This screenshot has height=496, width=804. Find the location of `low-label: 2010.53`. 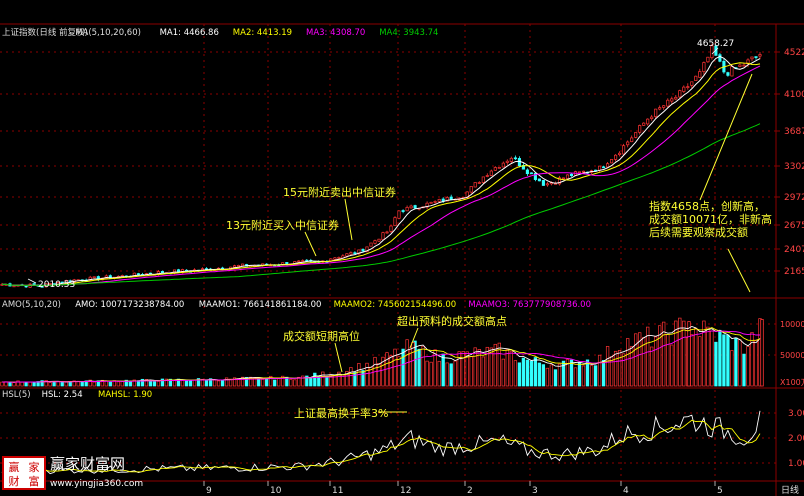

low-label: 2010.53 is located at coordinates (56, 285).